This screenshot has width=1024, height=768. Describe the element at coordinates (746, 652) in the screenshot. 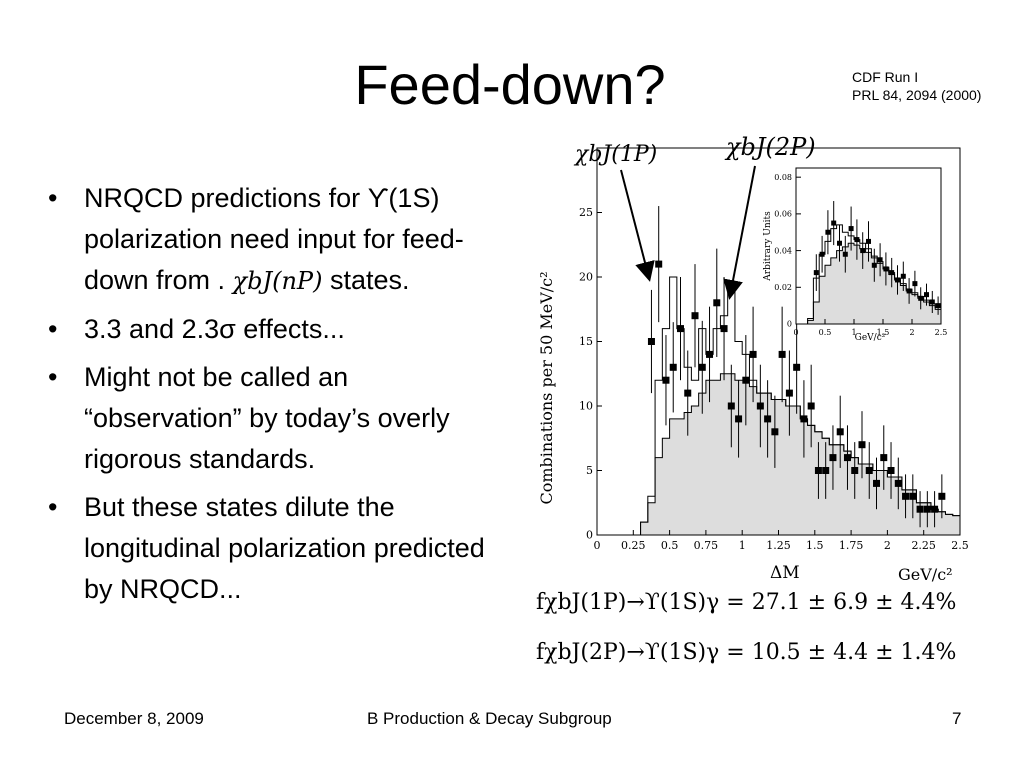

I see `formula-2p: fχbJ(2P)→ϒ(1S)γ = 10.5 ± 4.4 ± 1.4%` at that location.